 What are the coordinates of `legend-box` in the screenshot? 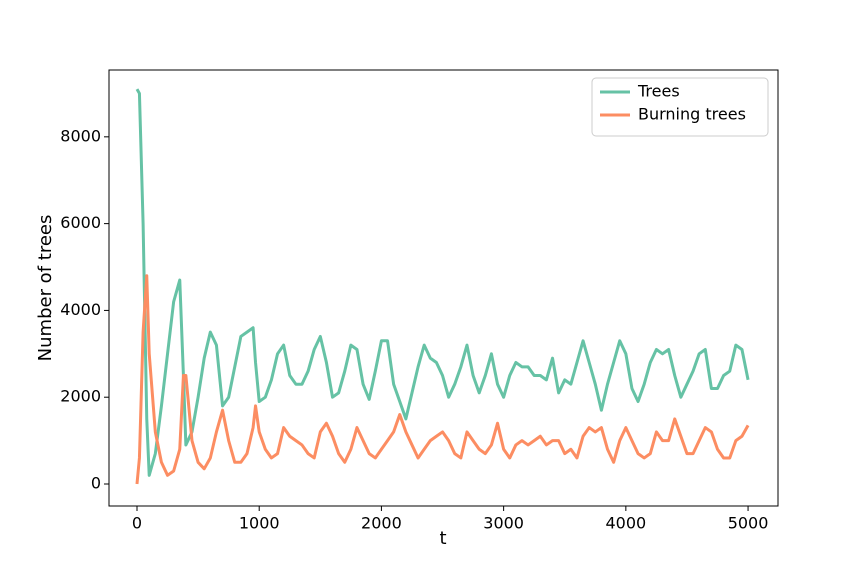 It's located at (680, 107).